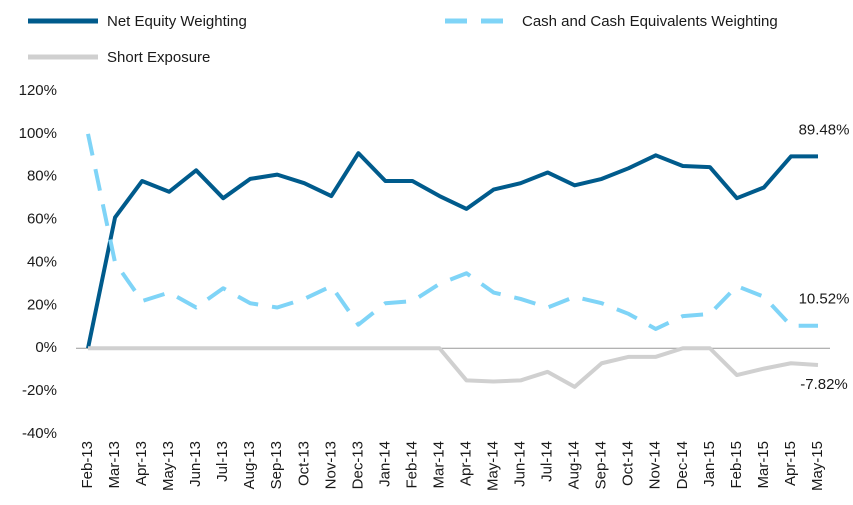 This screenshot has width=853, height=505. Describe the element at coordinates (87, 465) in the screenshot. I see `x-tick-label: Feb-13` at that location.